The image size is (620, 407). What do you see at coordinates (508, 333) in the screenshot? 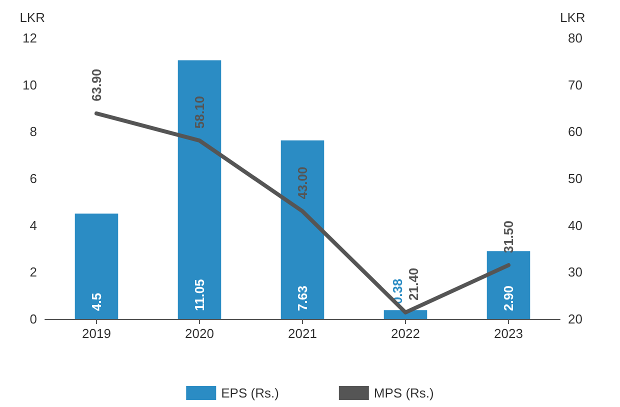
I see `x-tick-label: 2023` at bounding box center [508, 333].